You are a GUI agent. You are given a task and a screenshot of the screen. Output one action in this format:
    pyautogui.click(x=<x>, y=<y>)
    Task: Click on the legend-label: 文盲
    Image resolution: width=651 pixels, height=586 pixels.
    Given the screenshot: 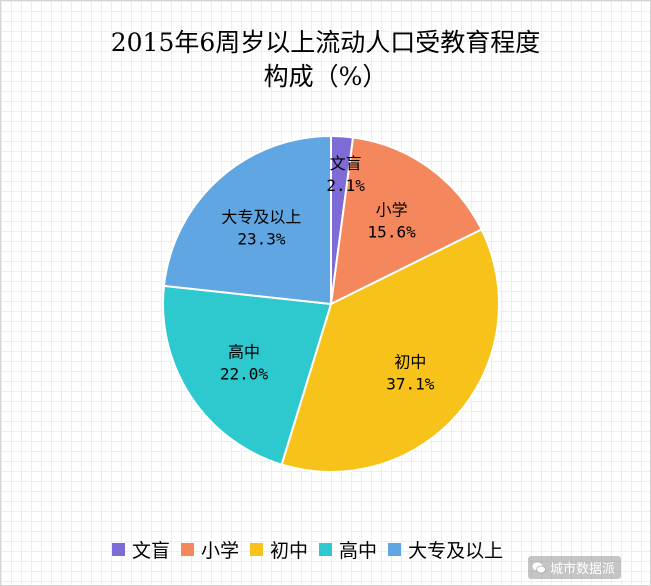 What is the action you would take?
    pyautogui.click(x=151, y=551)
    